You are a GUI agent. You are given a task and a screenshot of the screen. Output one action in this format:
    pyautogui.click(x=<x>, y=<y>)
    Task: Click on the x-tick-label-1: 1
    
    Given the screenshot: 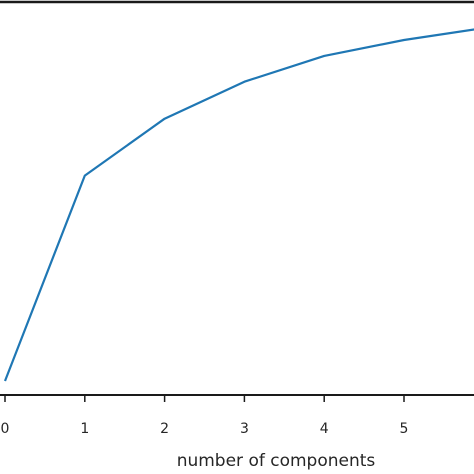 What is the action you would take?
    pyautogui.click(x=84, y=429)
    